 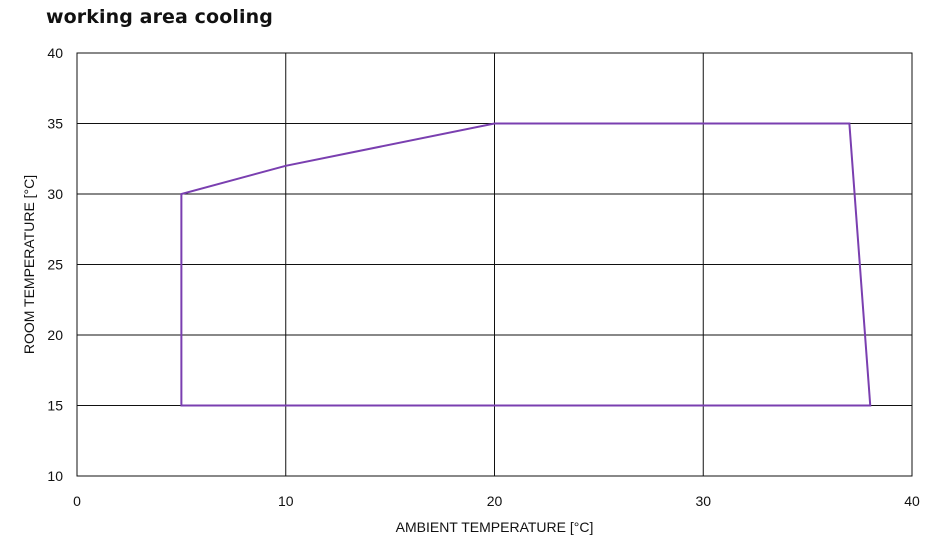 What do you see at coordinates (912, 501) in the screenshot?
I see `x-tick-label: 40` at bounding box center [912, 501].